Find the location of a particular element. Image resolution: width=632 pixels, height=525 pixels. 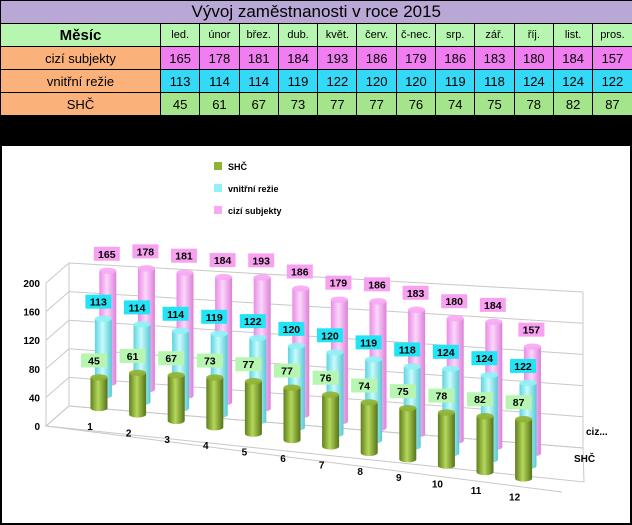

value-cell: 114 is located at coordinates (219, 81).